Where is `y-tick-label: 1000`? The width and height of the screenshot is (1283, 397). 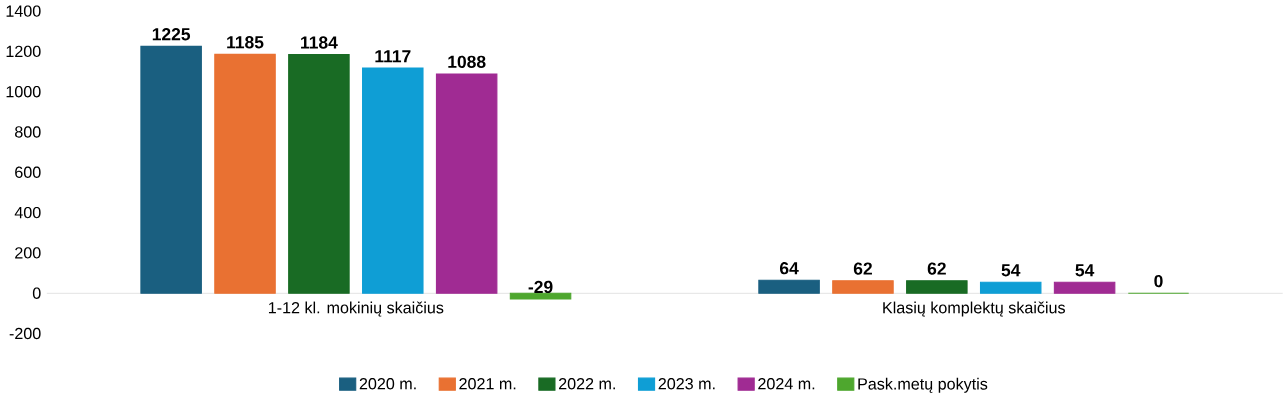
y-tick-label: 1000 is located at coordinates (23, 91).